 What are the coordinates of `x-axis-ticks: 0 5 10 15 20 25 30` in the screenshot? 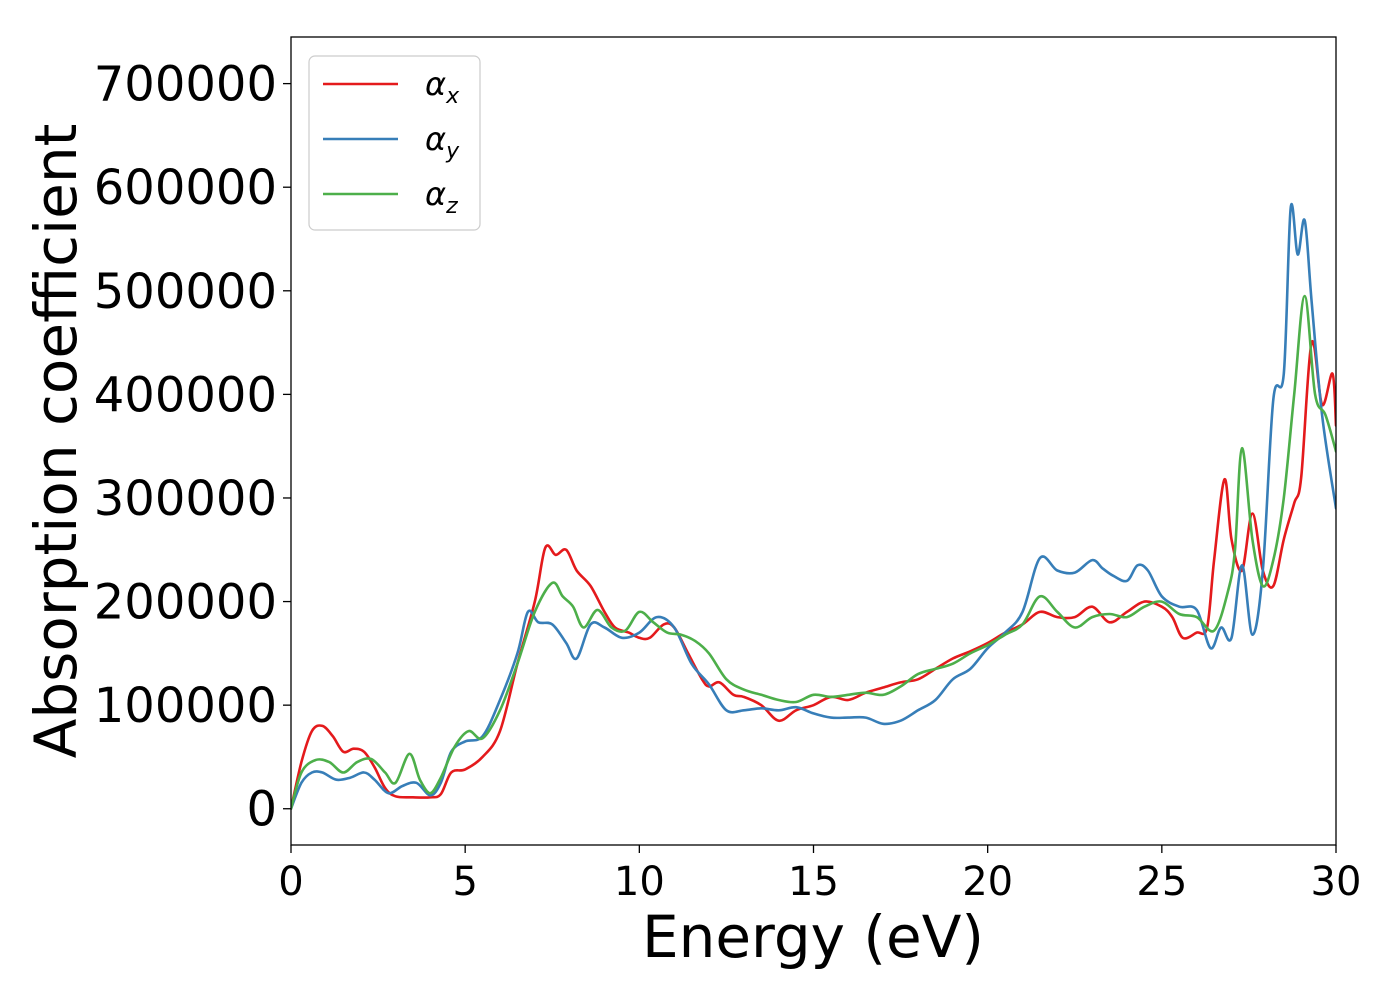 It's located at (819, 875).